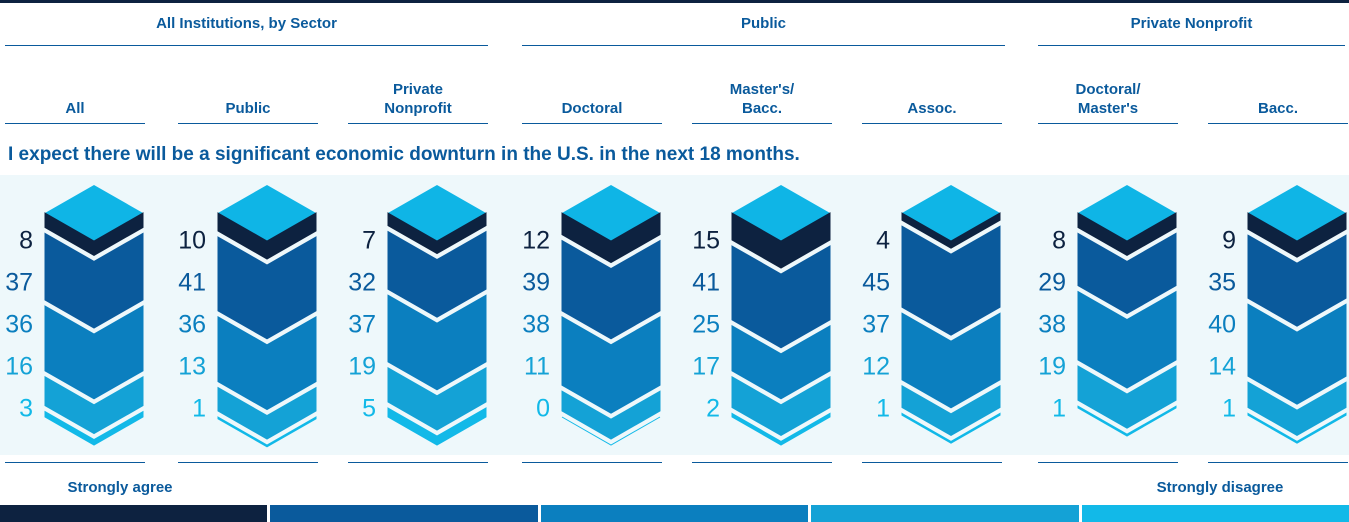 Image resolution: width=1349 pixels, height=522 pixels. I want to click on column-label: Doctoral, so click(592, 108).